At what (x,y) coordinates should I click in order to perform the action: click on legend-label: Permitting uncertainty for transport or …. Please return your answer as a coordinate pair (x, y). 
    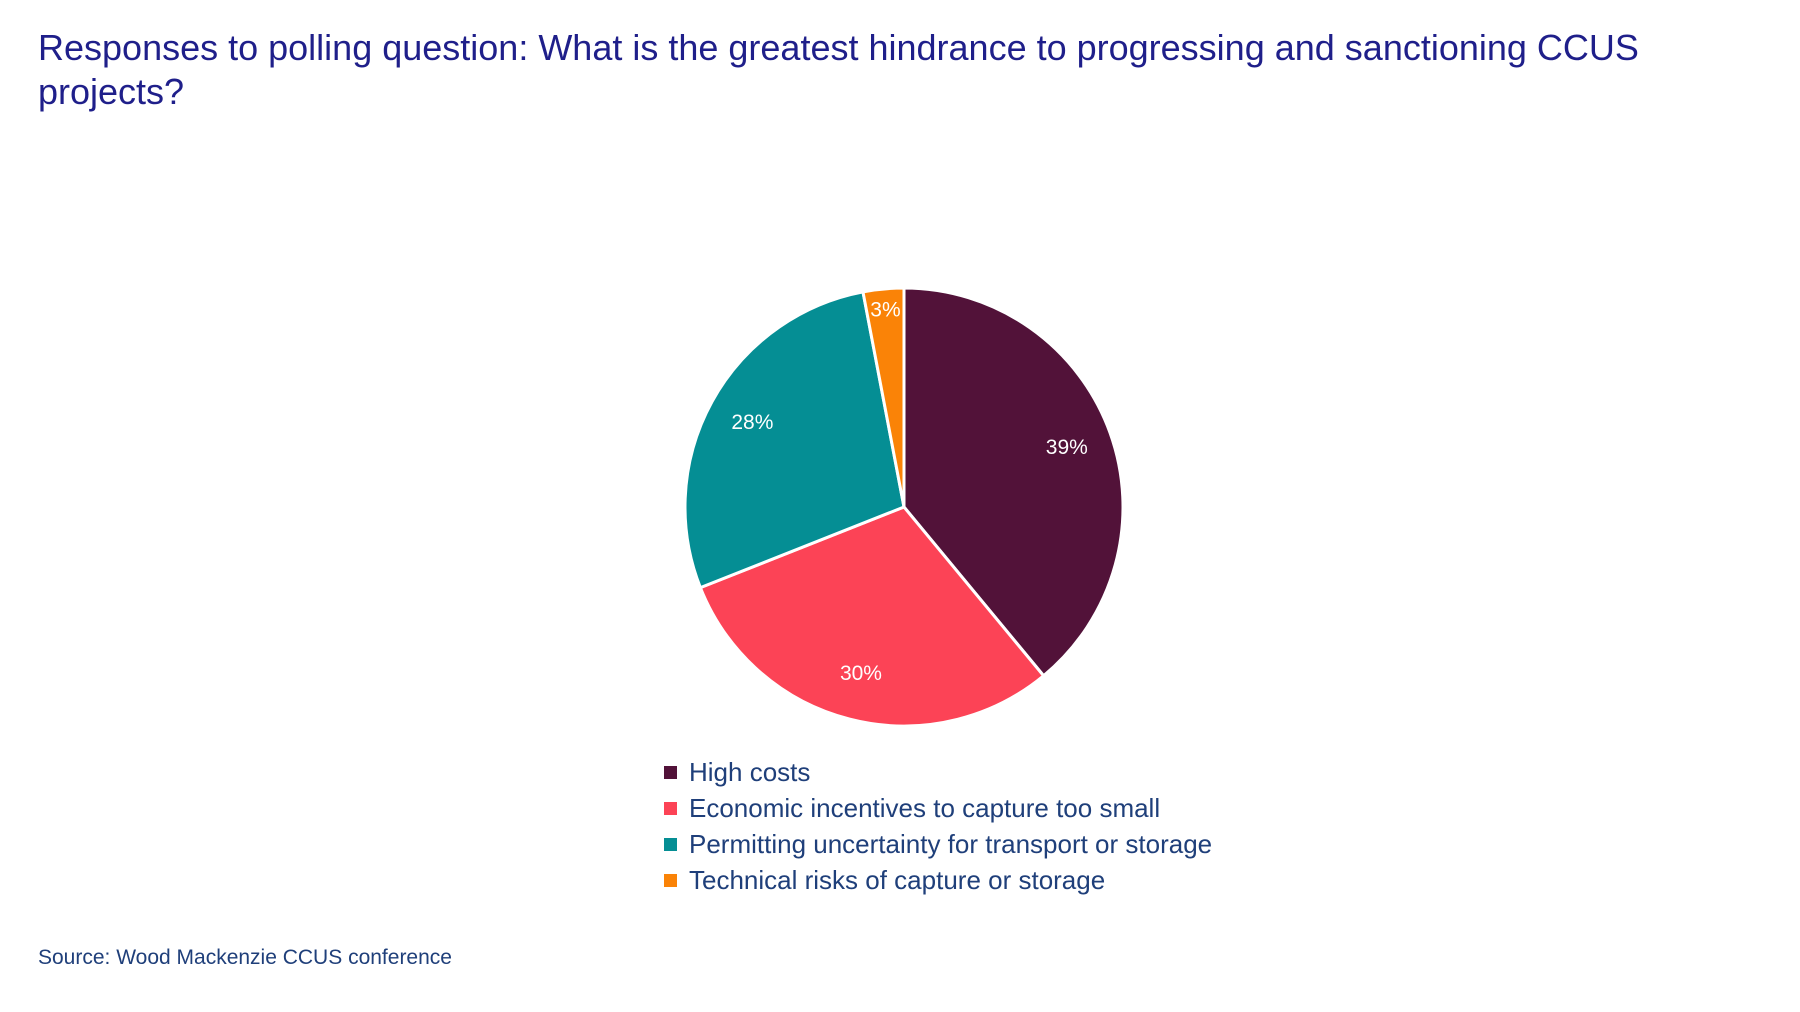
    Looking at the image, I should click on (951, 843).